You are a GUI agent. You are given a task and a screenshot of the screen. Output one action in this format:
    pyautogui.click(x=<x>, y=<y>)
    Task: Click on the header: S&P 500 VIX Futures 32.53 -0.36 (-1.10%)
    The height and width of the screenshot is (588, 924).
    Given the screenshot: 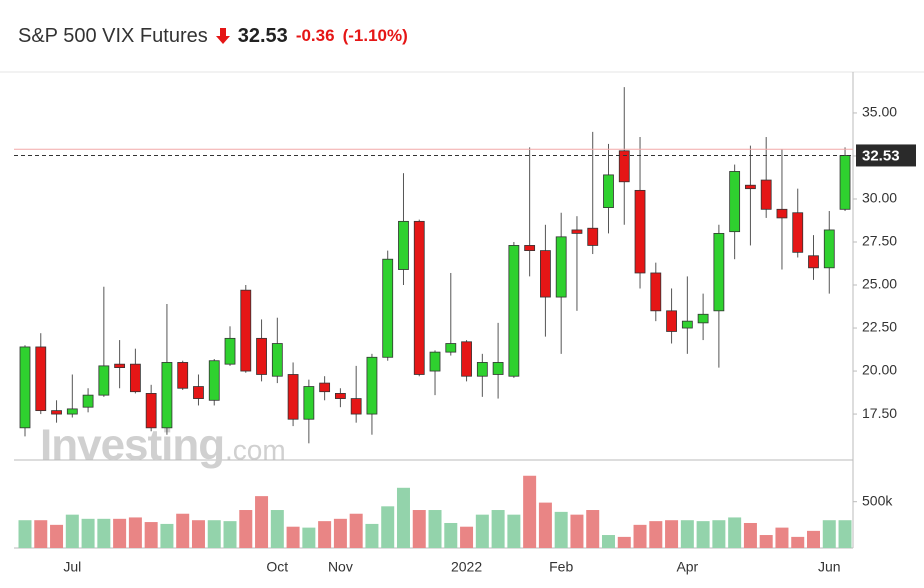 What is the action you would take?
    pyautogui.click(x=213, y=36)
    